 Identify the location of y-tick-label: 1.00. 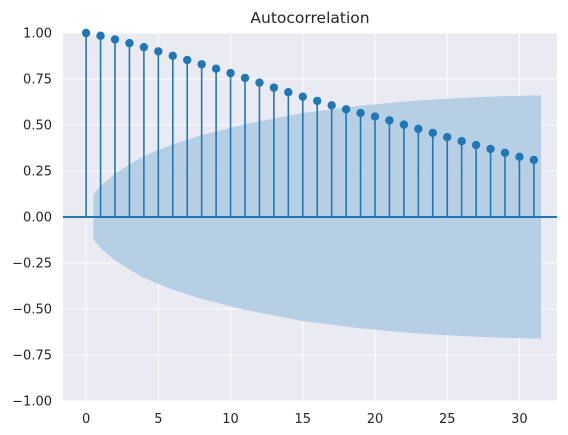
(37, 34).